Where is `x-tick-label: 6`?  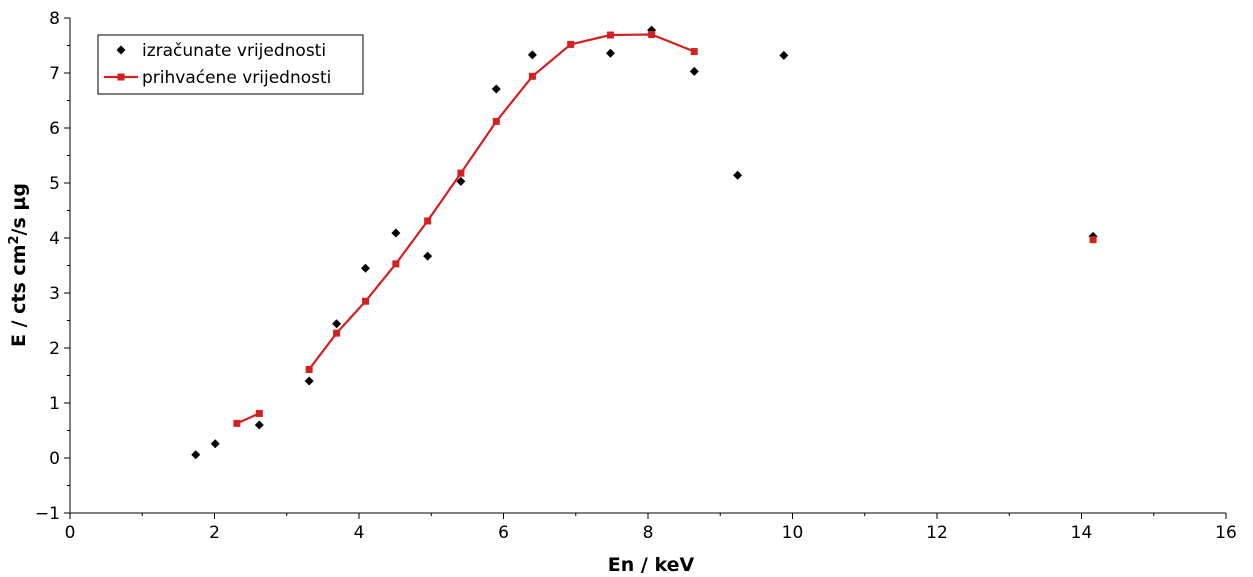
x-tick-label: 6 is located at coordinates (503, 533).